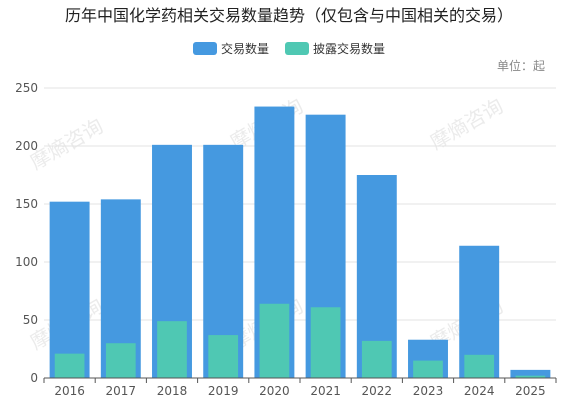 The height and width of the screenshot is (400, 578). I want to click on bar-disclosed-2019, so click(223, 356).